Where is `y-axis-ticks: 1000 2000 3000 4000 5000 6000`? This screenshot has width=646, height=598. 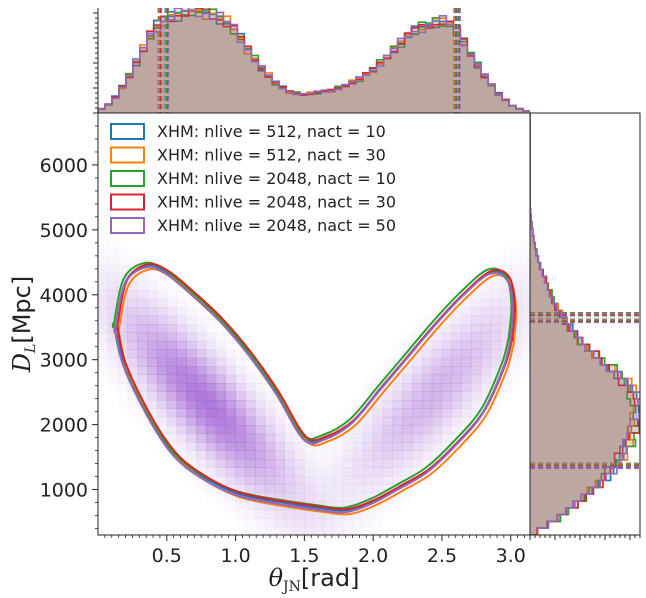 y-axis-ticks: 1000 2000 3000 4000 5000 6000 is located at coordinates (69, 327).